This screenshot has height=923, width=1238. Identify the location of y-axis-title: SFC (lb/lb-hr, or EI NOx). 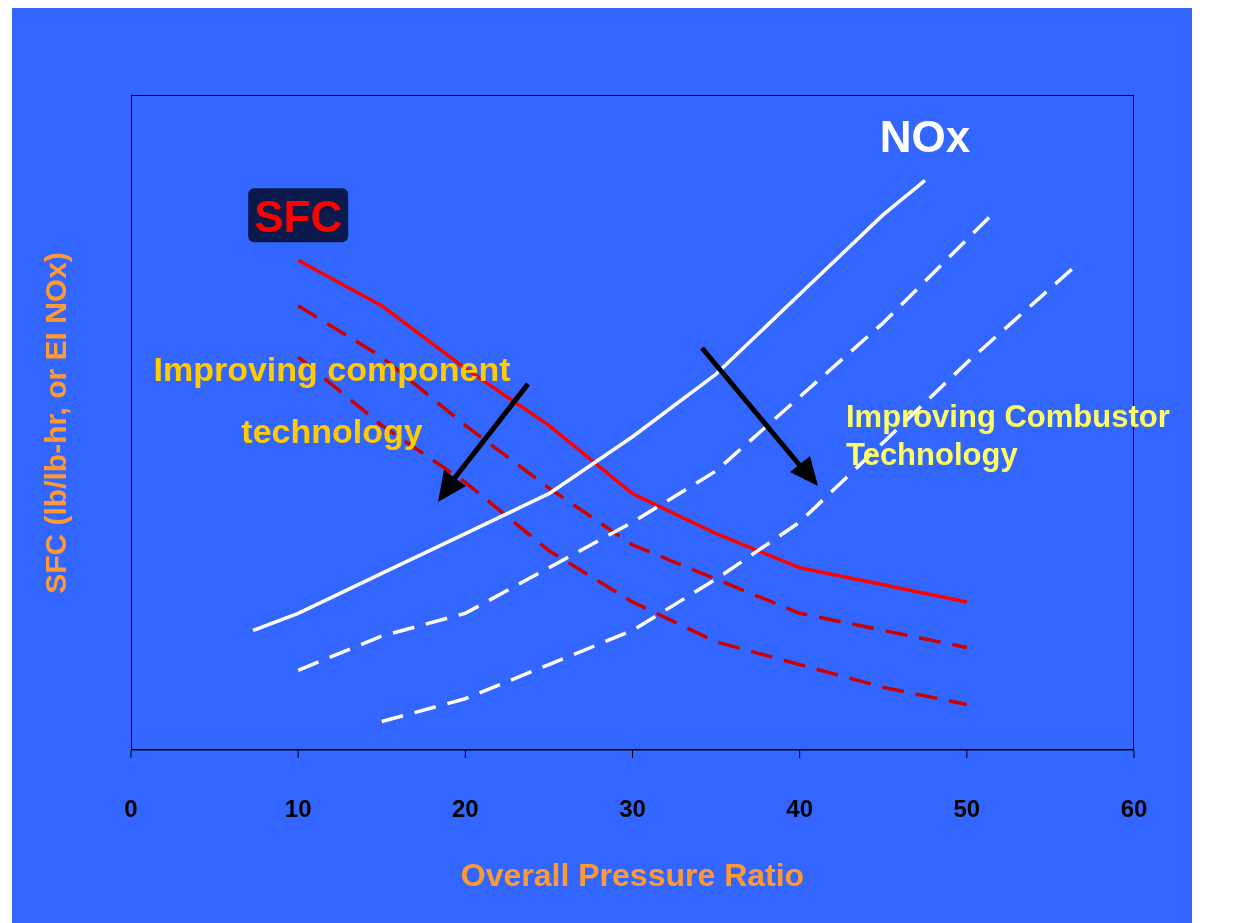
(56, 422).